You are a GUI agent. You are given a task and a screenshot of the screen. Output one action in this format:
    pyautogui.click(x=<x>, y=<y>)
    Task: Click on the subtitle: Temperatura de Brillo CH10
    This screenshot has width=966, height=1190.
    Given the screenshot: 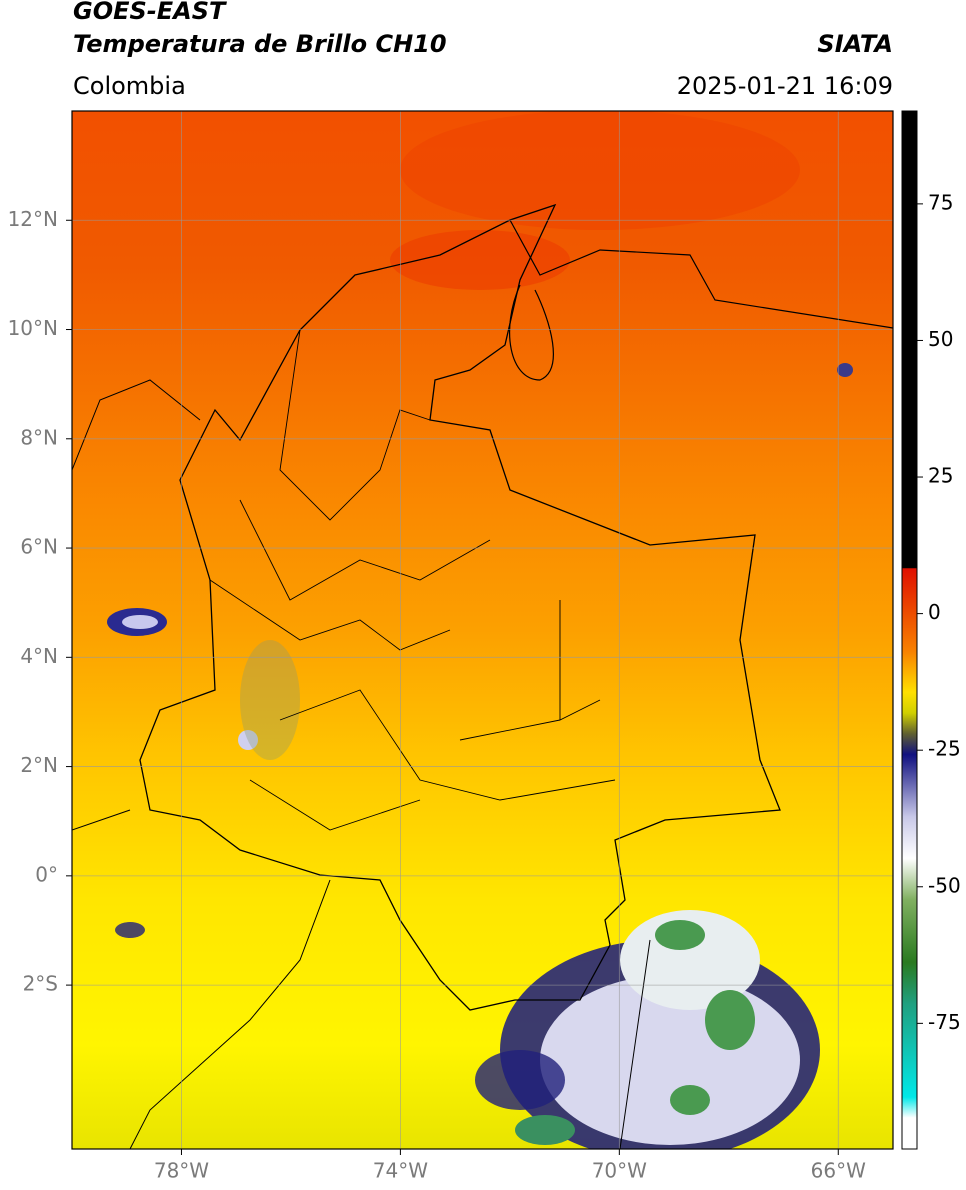 What is the action you would take?
    pyautogui.click(x=260, y=44)
    